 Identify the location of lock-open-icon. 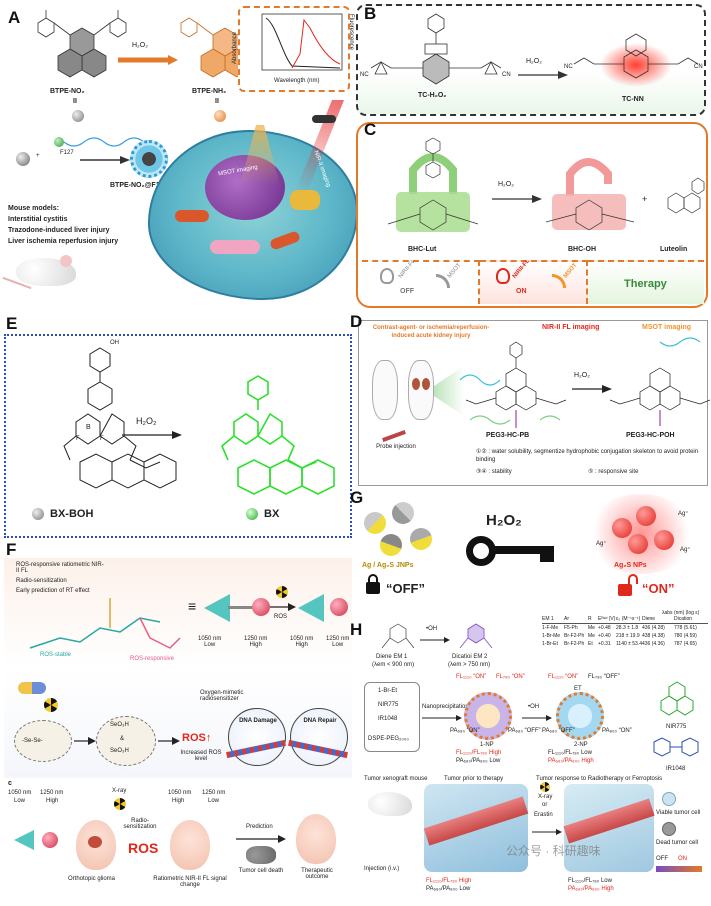
(625, 590).